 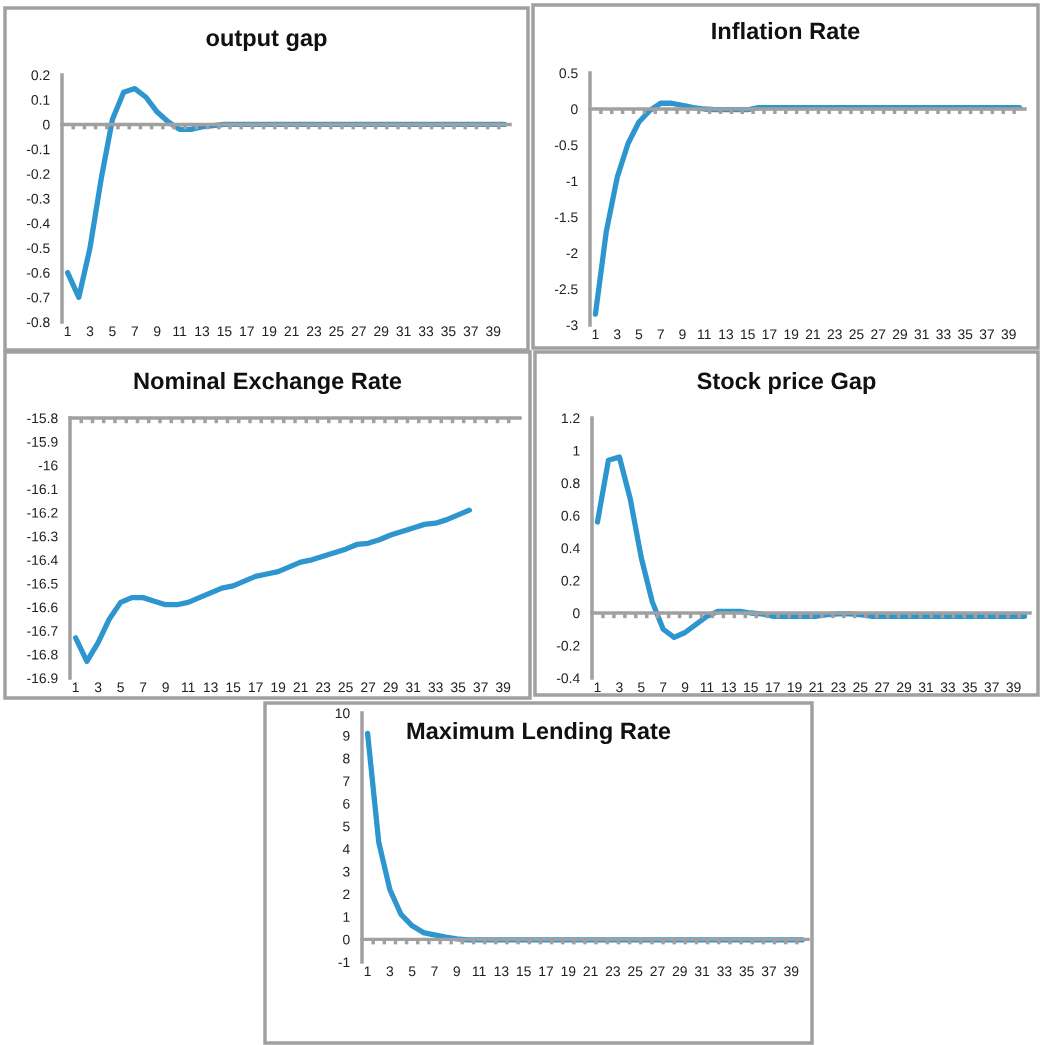 What do you see at coordinates (42, 489) in the screenshot?
I see `y-tick-label: -16.1` at bounding box center [42, 489].